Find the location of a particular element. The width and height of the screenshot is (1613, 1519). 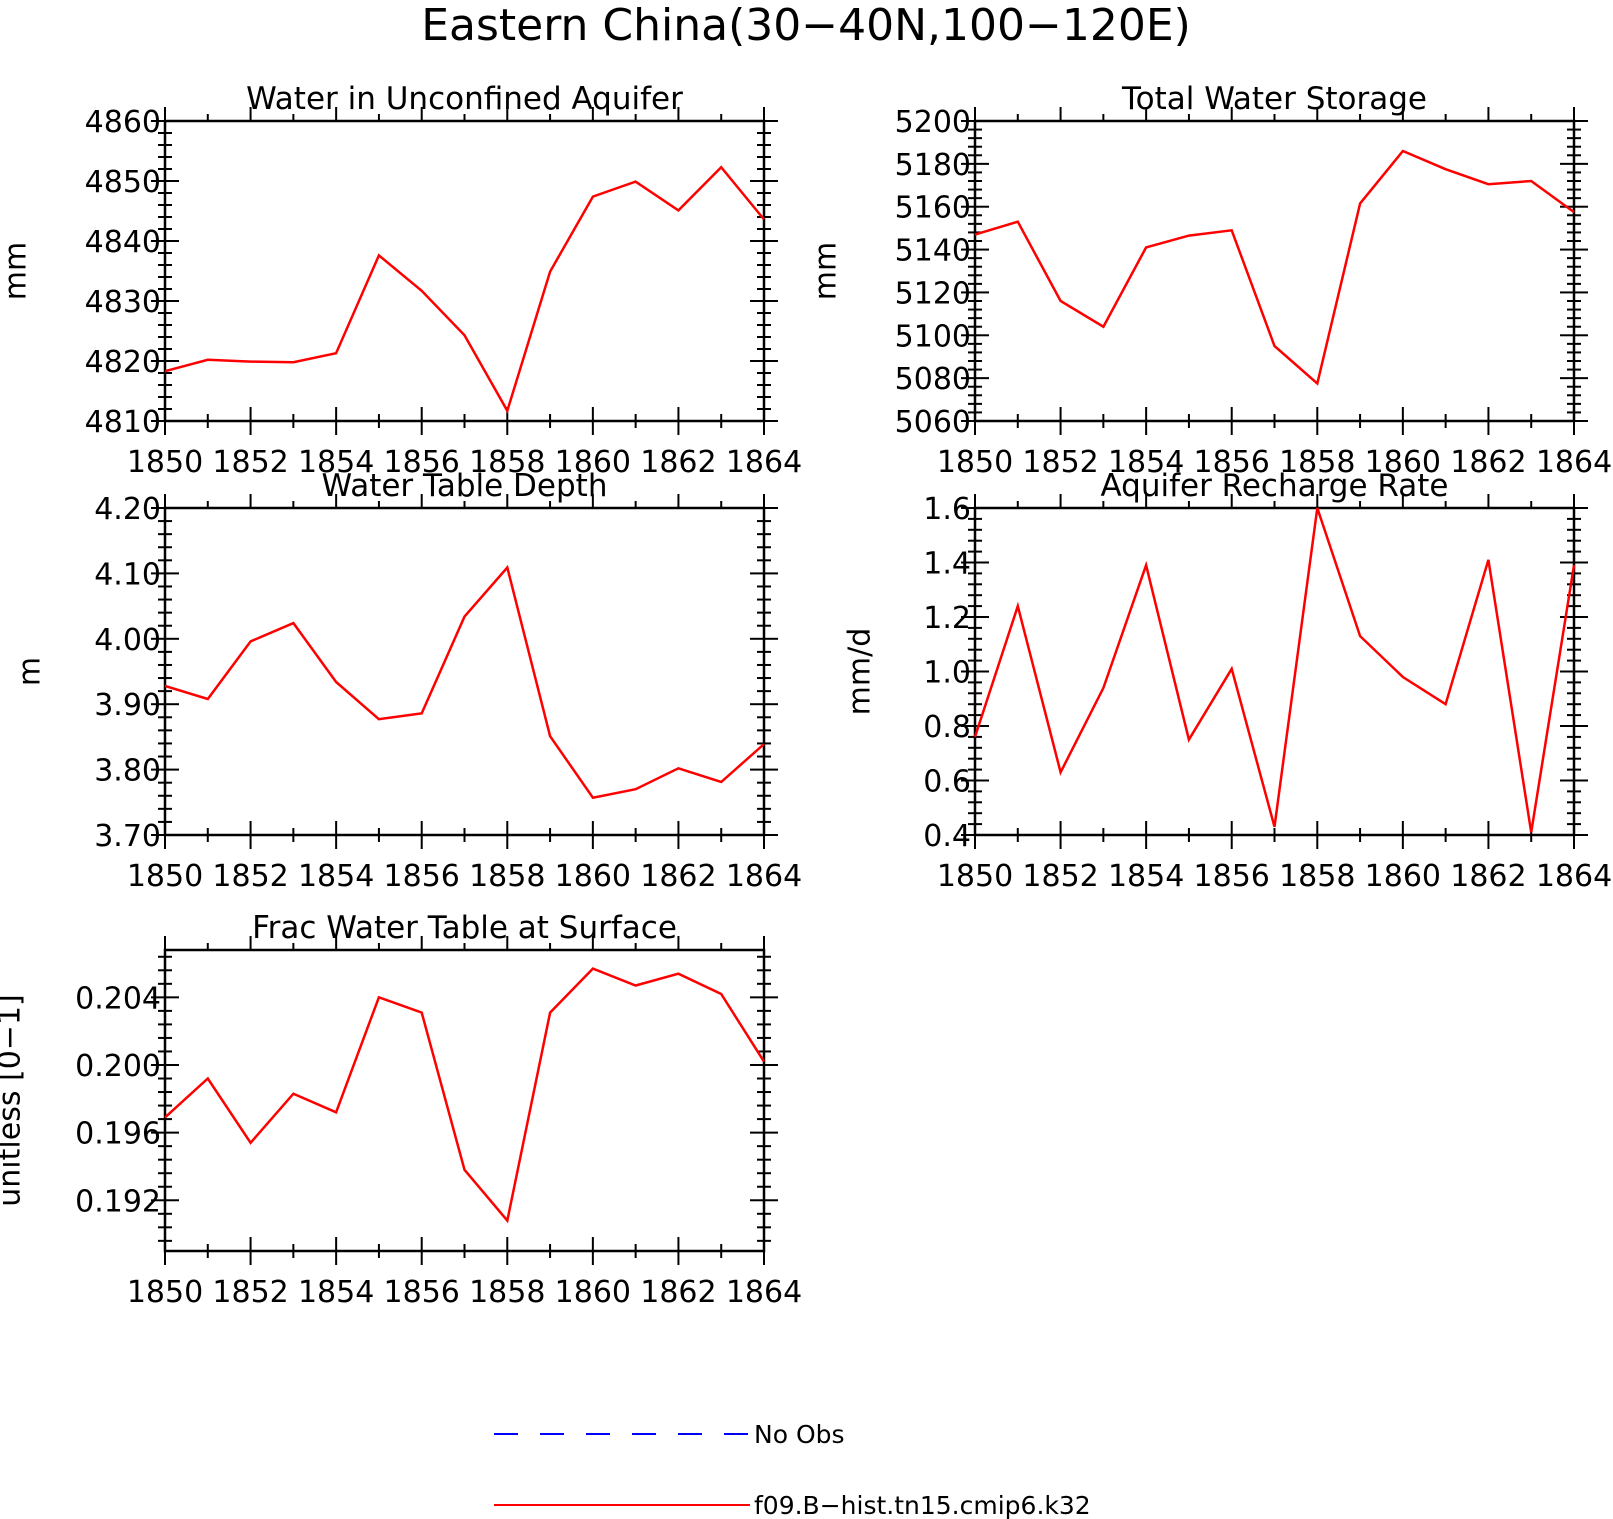

y-tick-label: 4.00 is located at coordinates (127, 640).